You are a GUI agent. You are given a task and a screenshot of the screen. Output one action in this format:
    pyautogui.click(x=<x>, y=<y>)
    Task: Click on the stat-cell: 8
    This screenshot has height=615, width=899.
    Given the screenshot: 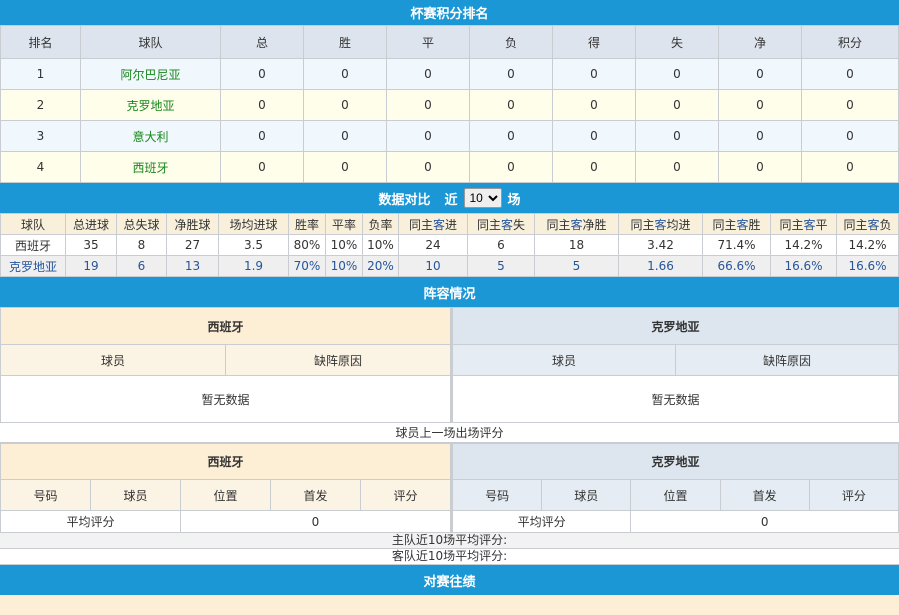 What is the action you would take?
    pyautogui.click(x=141, y=245)
    